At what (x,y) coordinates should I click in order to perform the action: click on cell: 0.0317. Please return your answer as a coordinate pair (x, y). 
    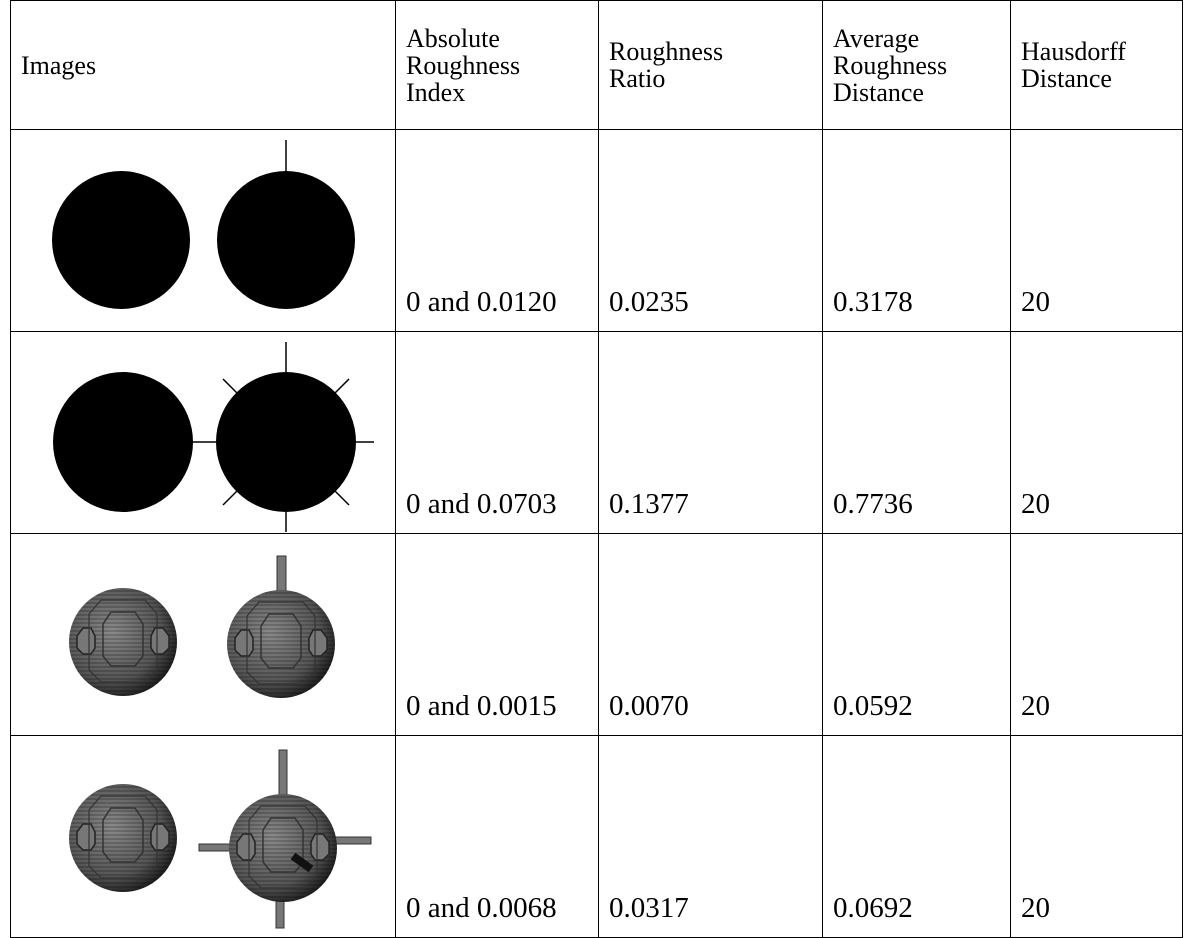
    Looking at the image, I should click on (710, 836).